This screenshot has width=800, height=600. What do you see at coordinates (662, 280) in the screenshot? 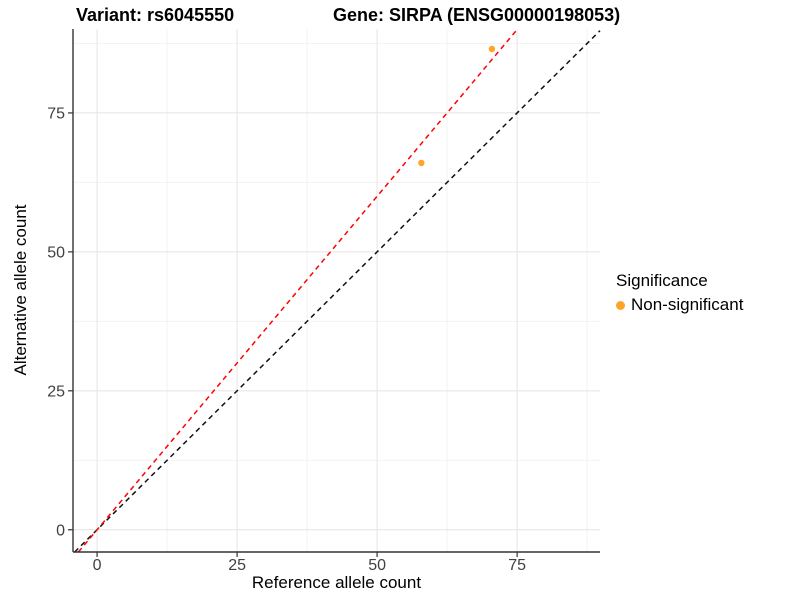
I see `legend-title: Significance` at bounding box center [662, 280].